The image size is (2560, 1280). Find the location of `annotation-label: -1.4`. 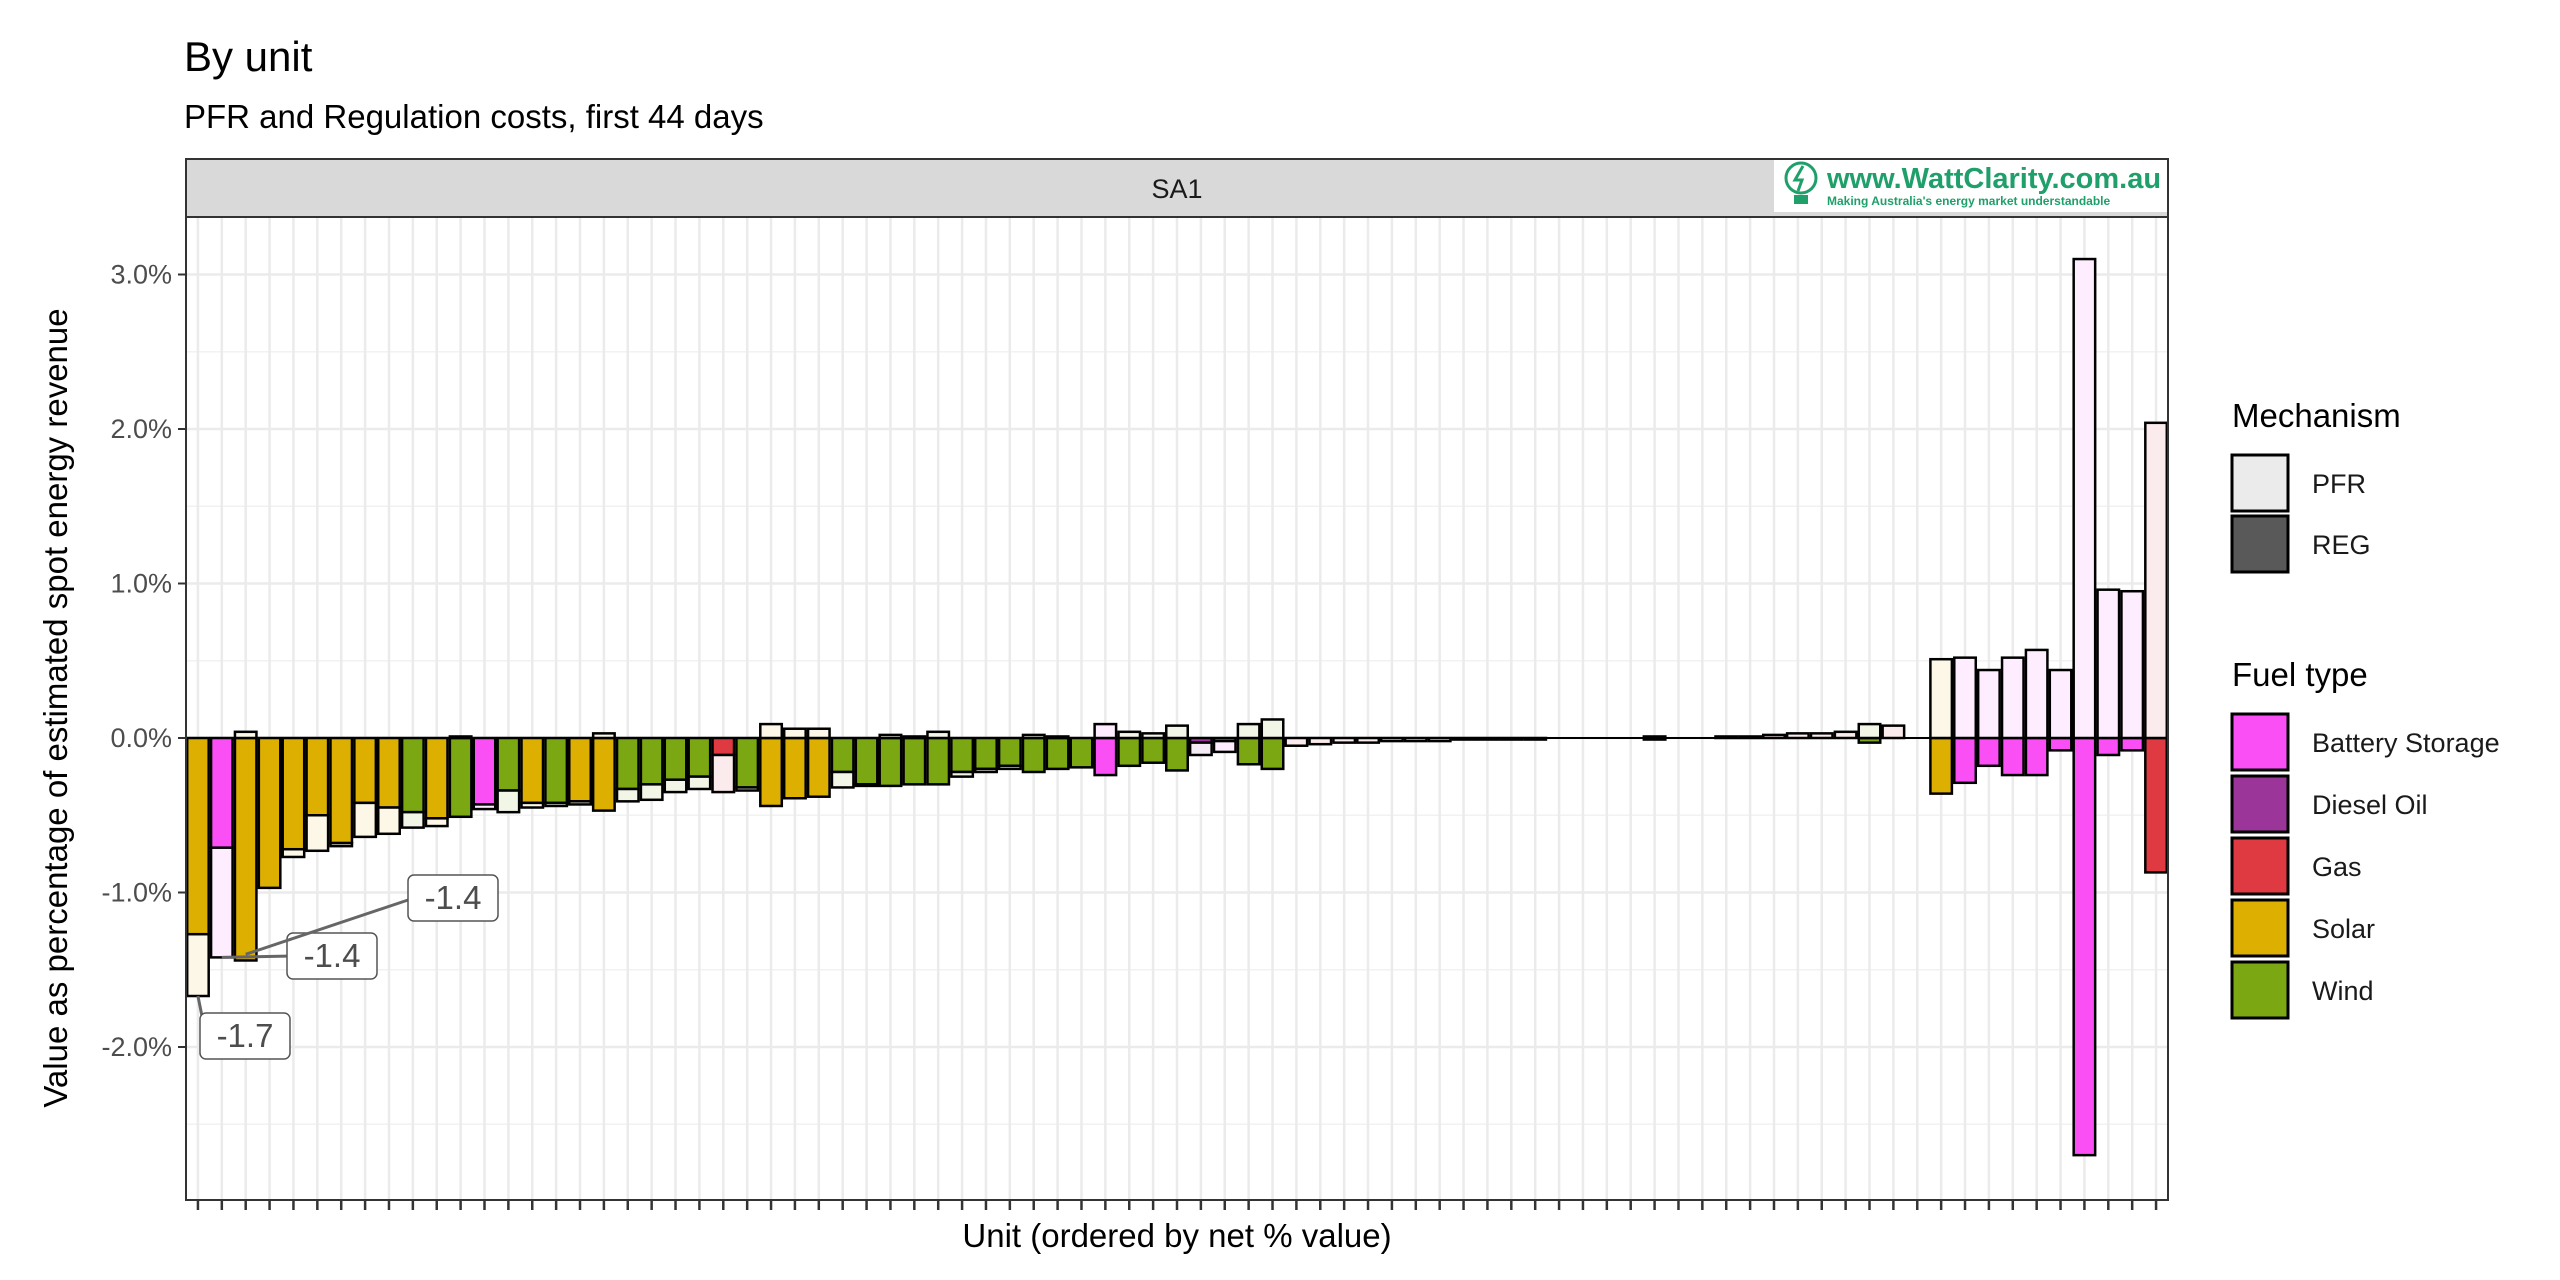

annotation-label: -1.4 is located at coordinates (453, 897).